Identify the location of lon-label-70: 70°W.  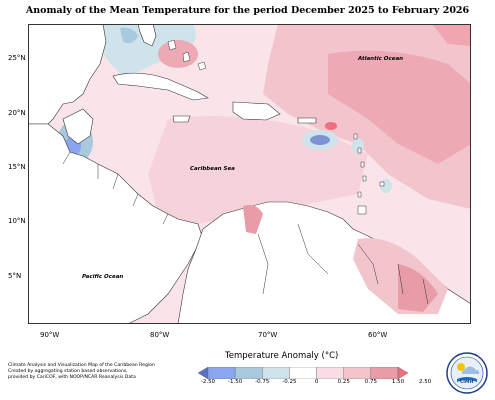
(268, 335).